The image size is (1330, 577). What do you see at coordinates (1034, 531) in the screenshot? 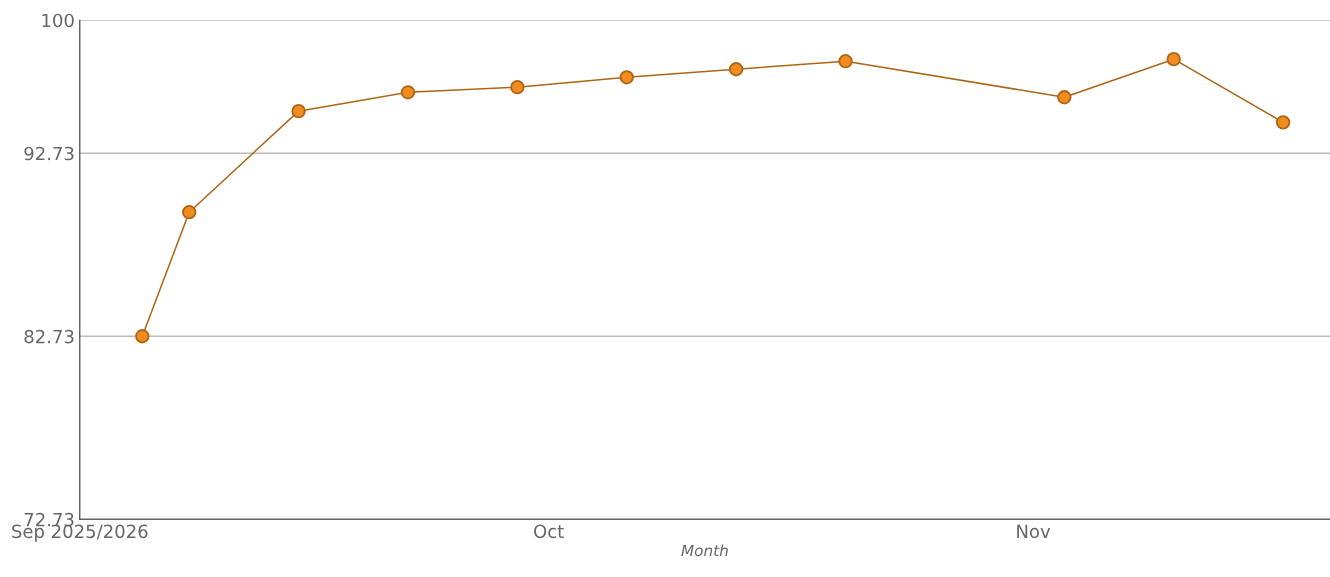
I see `x-tick-label: Nov` at bounding box center [1034, 531].